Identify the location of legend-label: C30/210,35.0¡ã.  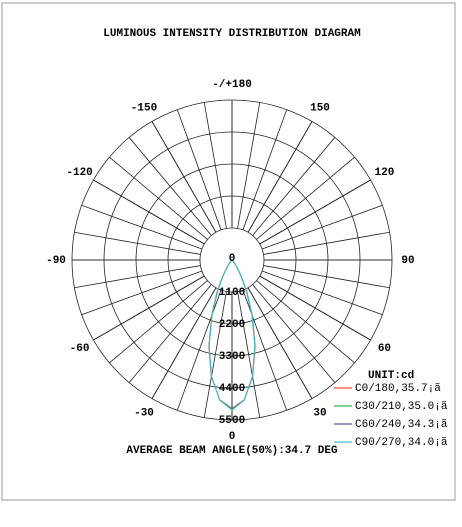
(401, 407).